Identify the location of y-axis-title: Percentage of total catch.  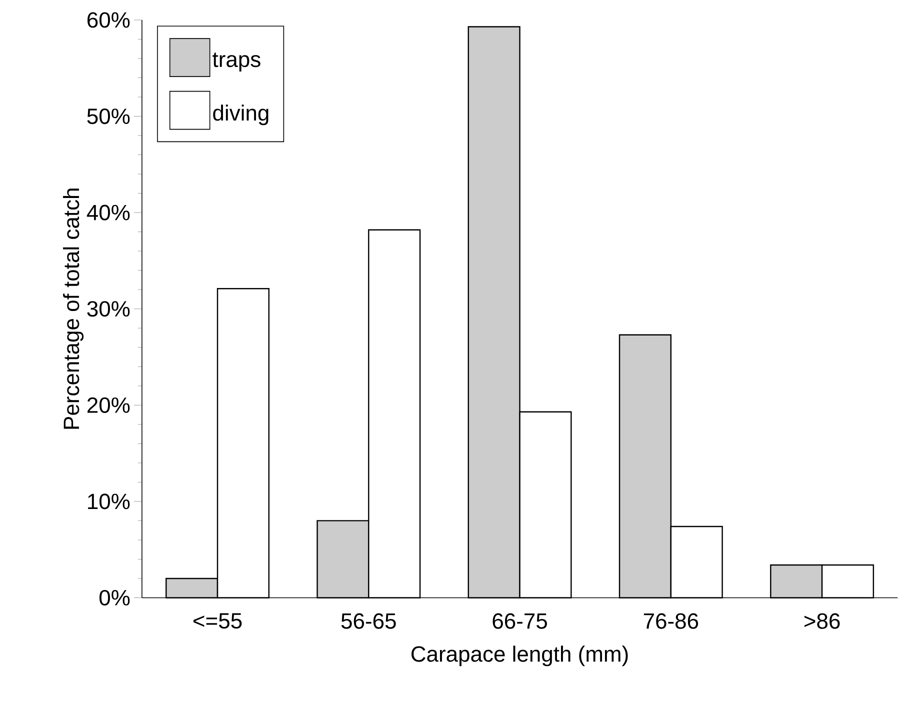
(73, 308).